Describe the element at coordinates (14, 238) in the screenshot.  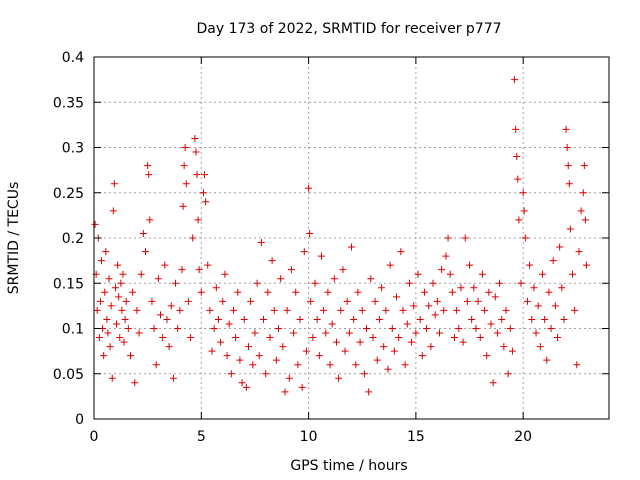
I see `y-axis-label: SRMTID / TECUs` at that location.